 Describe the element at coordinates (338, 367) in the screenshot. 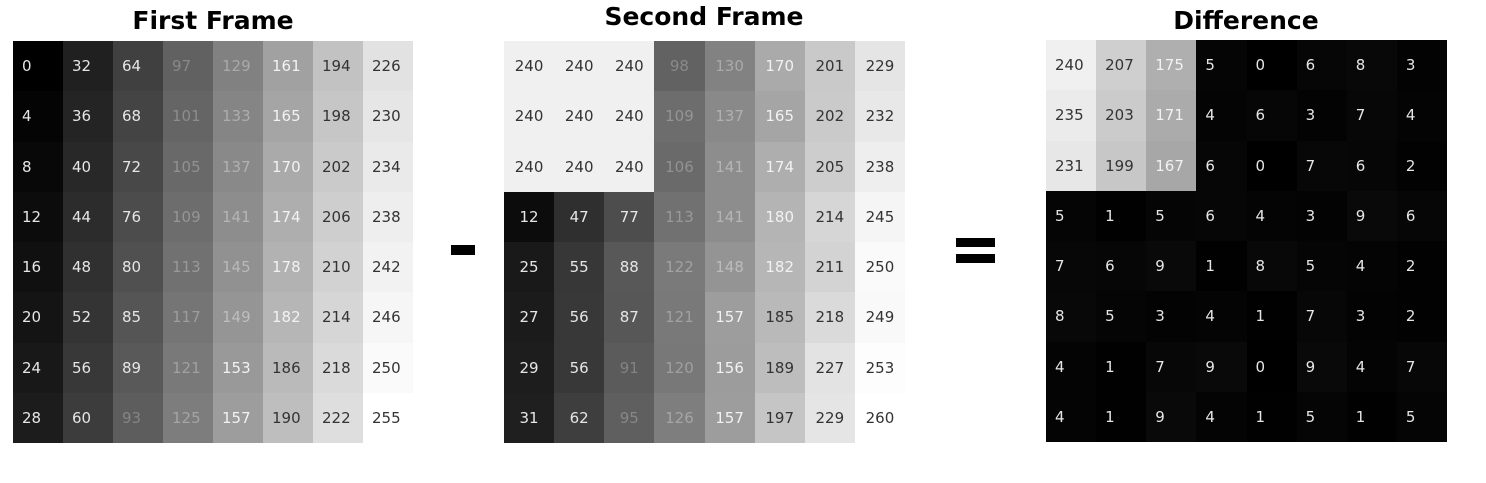

I see `first-frame-cell: 218` at that location.